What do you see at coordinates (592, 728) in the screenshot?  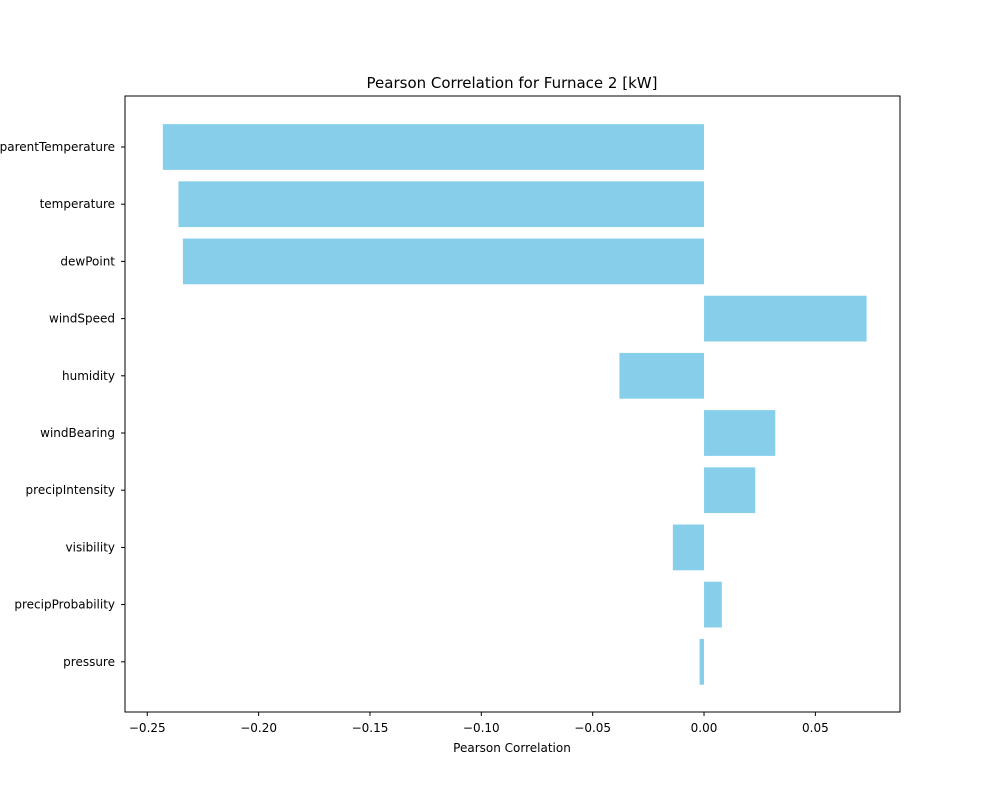 I see `x-tick-label: −0.05` at bounding box center [592, 728].